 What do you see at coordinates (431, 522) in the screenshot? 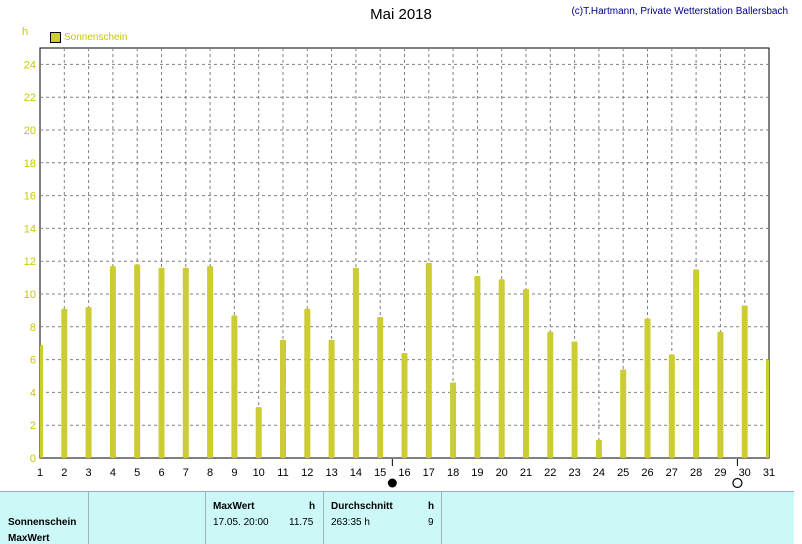
I see `avg-value: 9` at bounding box center [431, 522].